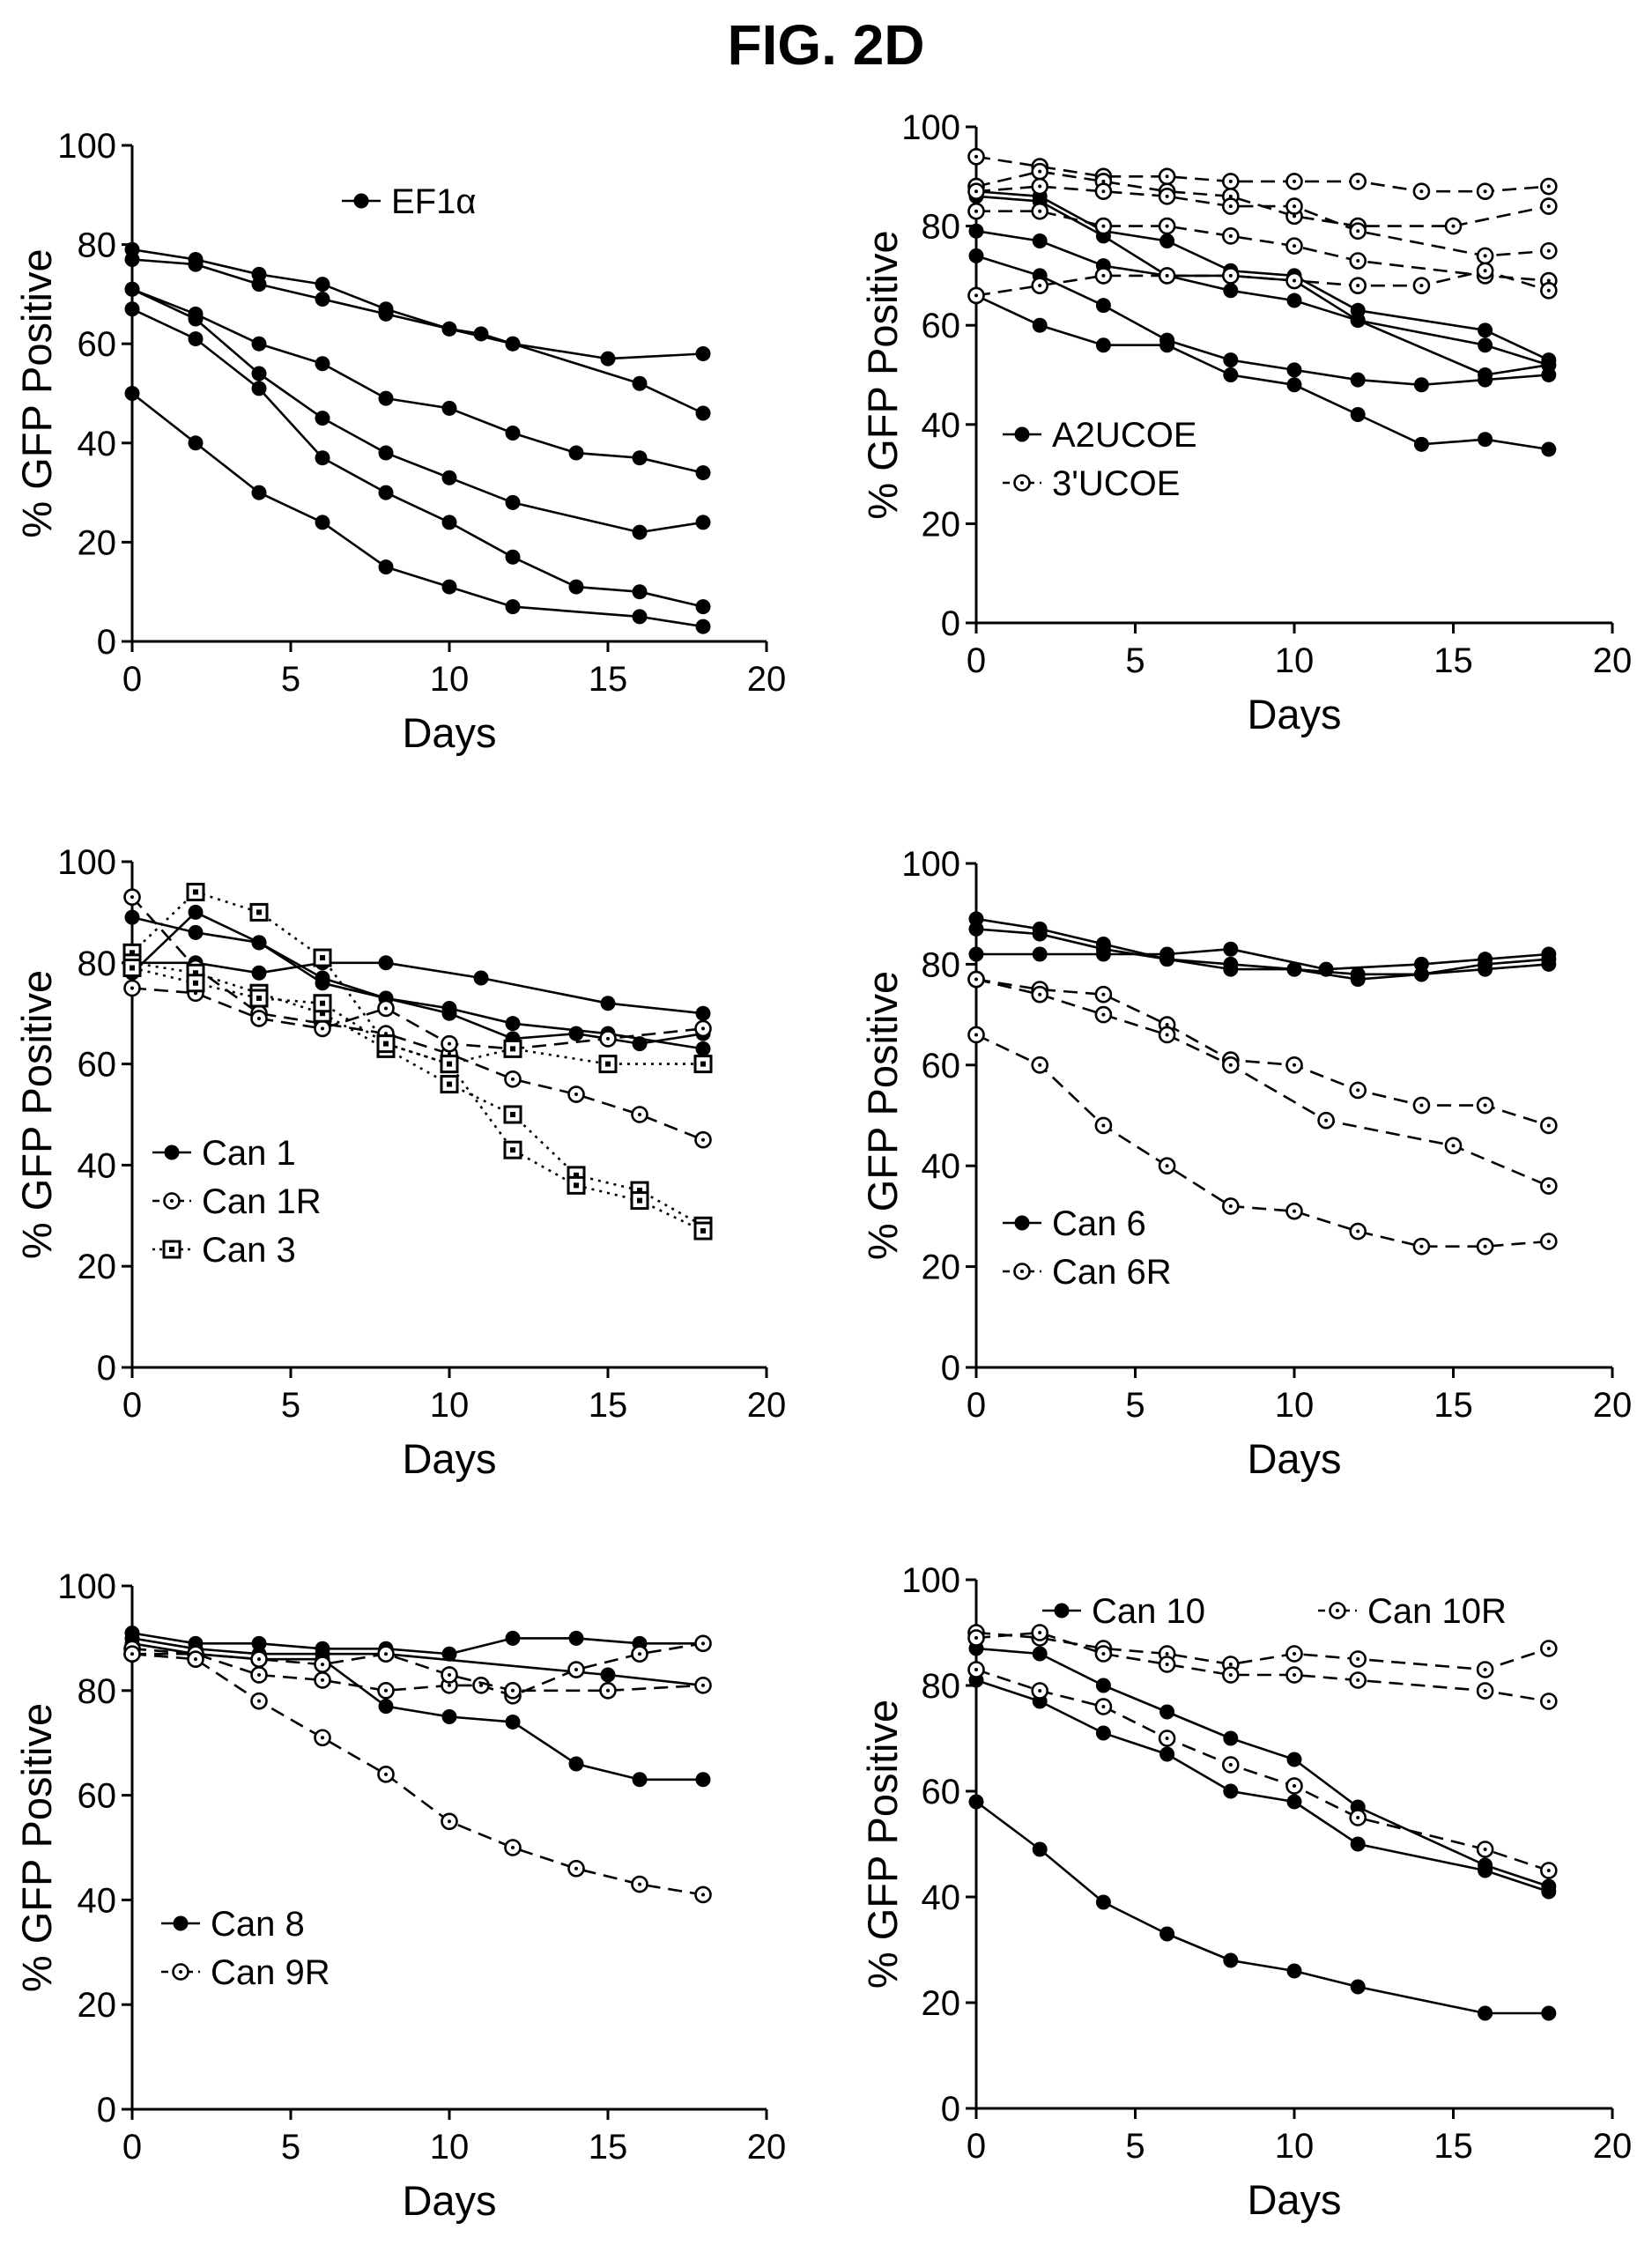 This screenshot has height=2252, width=1652. I want to click on legend-marker-3-ucoe-center, so click(1022, 483).